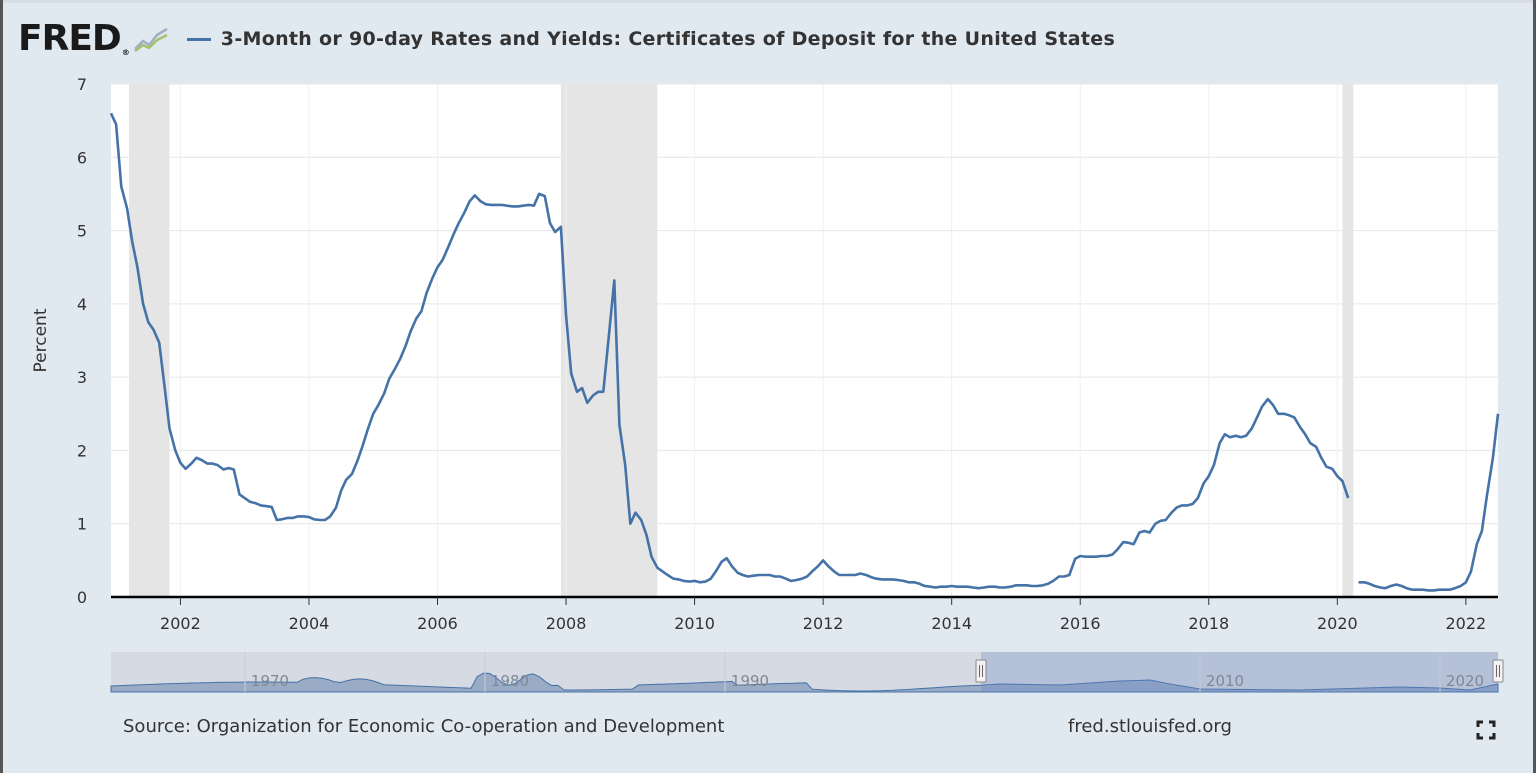 The height and width of the screenshot is (773, 1536). Describe the element at coordinates (82, 231) in the screenshot. I see `y-tick-label: 5` at that location.